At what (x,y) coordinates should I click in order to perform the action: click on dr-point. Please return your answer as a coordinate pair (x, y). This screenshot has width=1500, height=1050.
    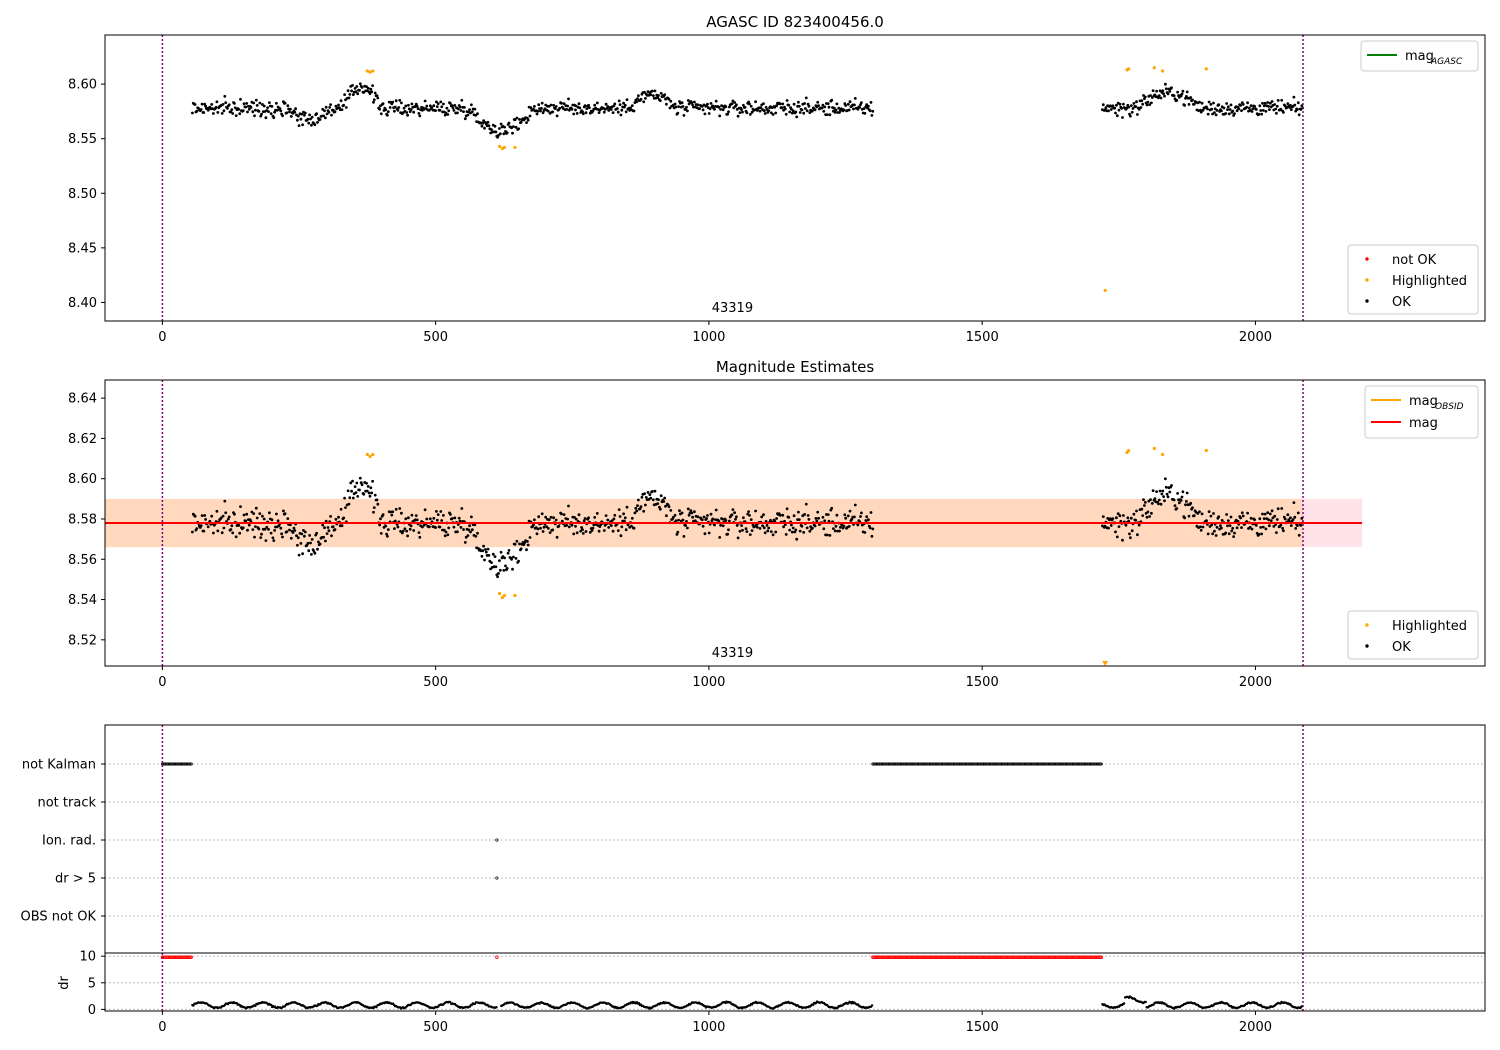
    Looking at the image, I should click on (376, 1007).